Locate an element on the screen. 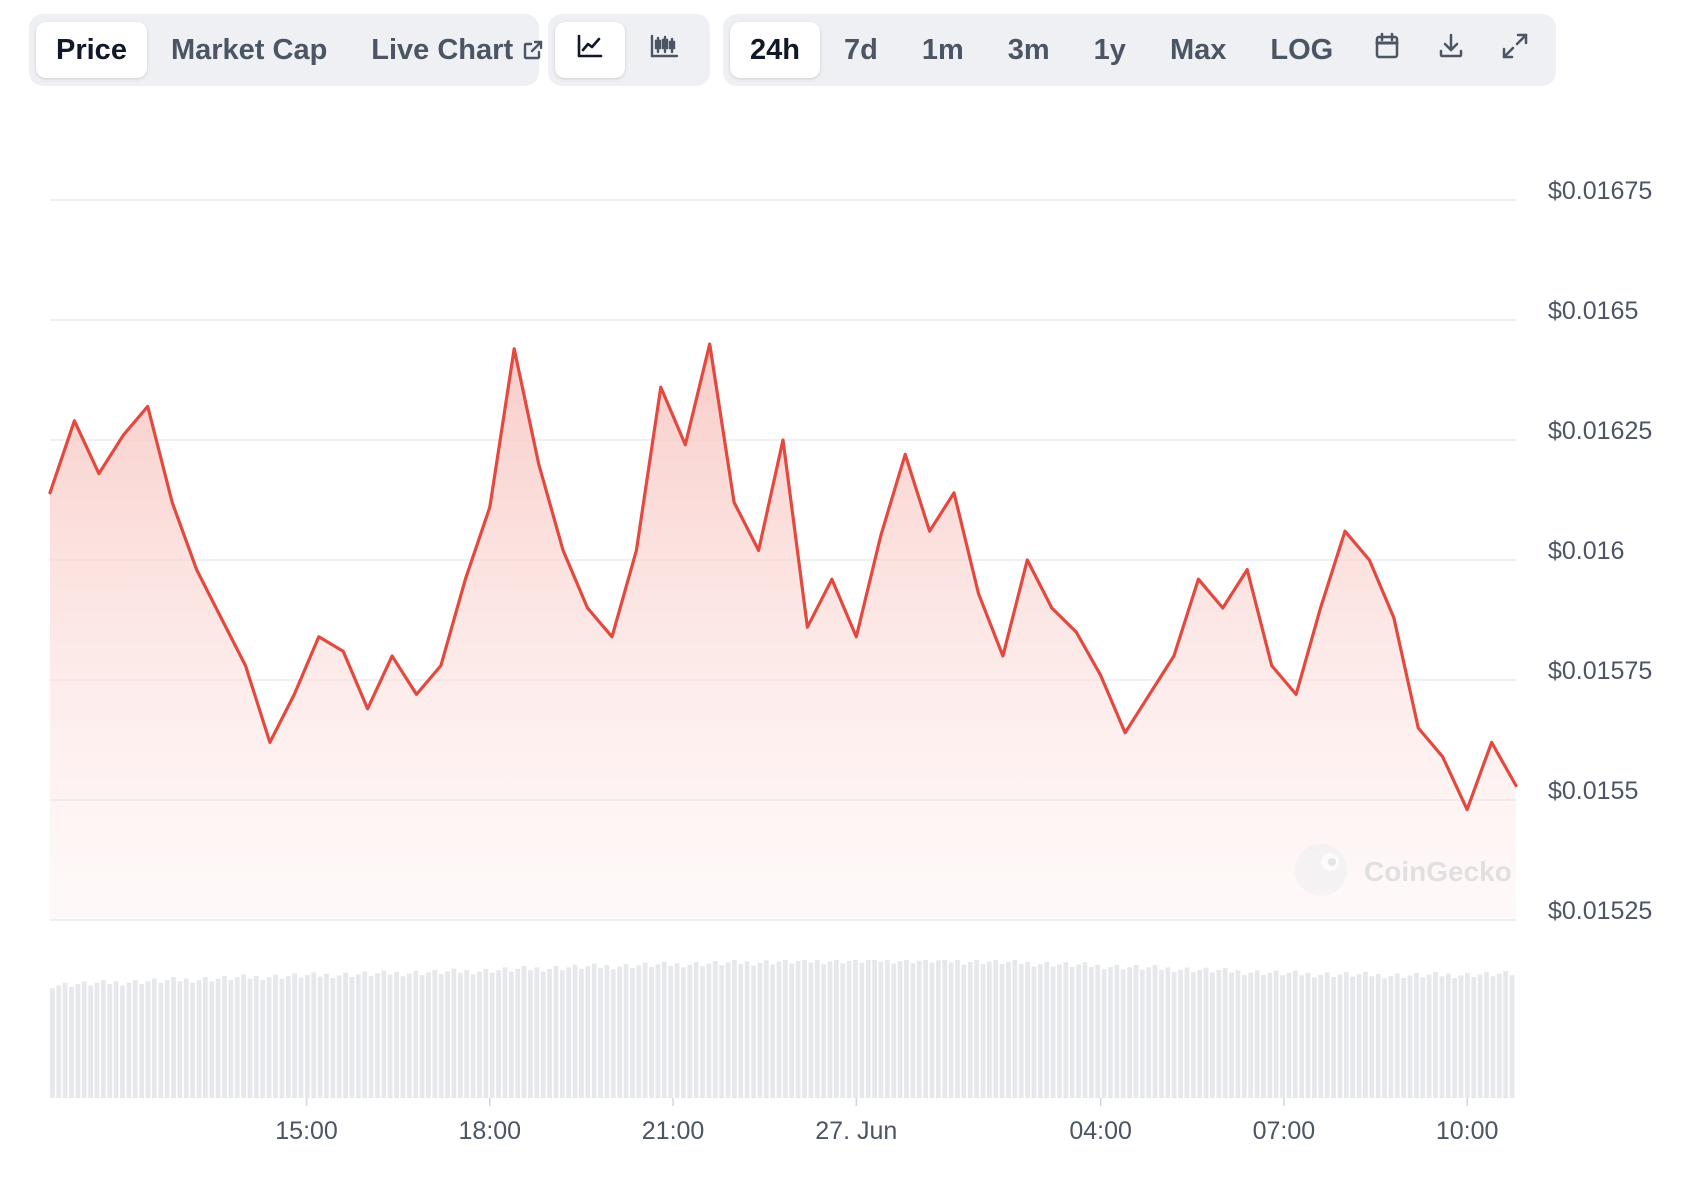 This screenshot has width=1688, height=1178. tab-market-cap: Market Cap is located at coordinates (249, 49).